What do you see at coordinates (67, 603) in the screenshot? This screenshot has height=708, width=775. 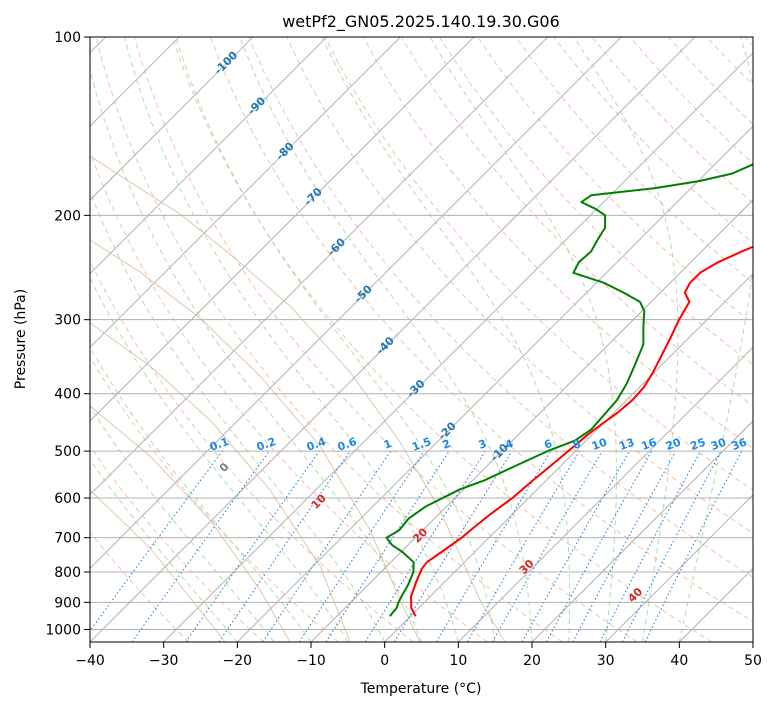 I see `y-tick-label: 900` at bounding box center [67, 603].